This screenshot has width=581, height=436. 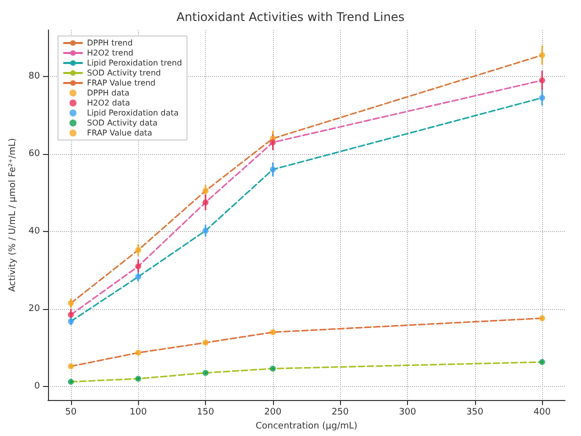 What do you see at coordinates (110, 53) in the screenshot?
I see `legend-label: H2O2 trend` at bounding box center [110, 53].